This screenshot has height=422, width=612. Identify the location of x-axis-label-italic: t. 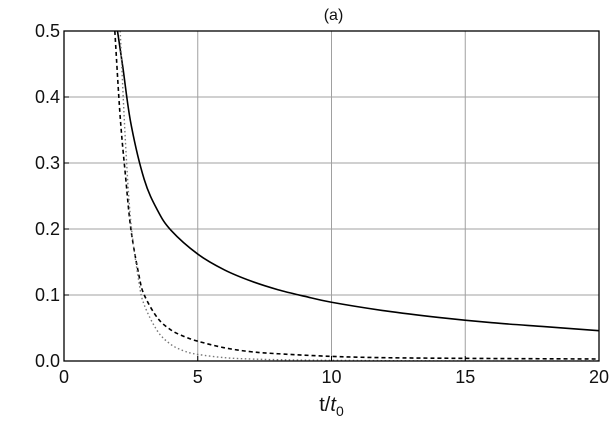
(333, 405).